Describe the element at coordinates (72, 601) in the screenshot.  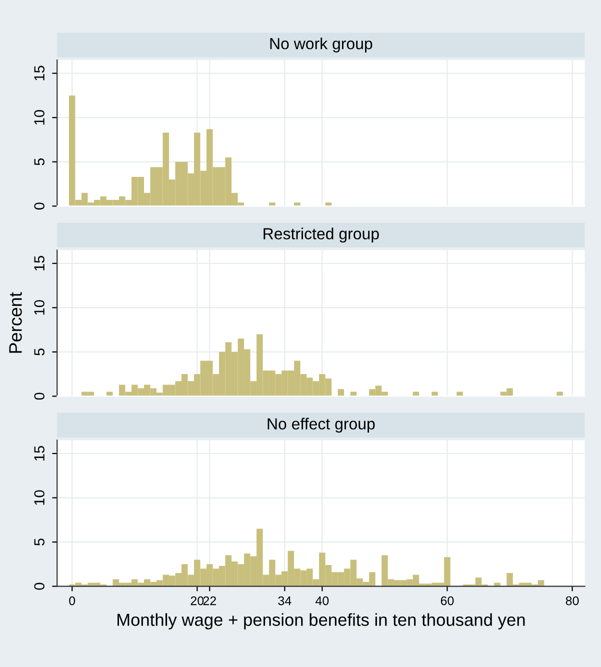
I see `x-tick-label: 0` at that location.